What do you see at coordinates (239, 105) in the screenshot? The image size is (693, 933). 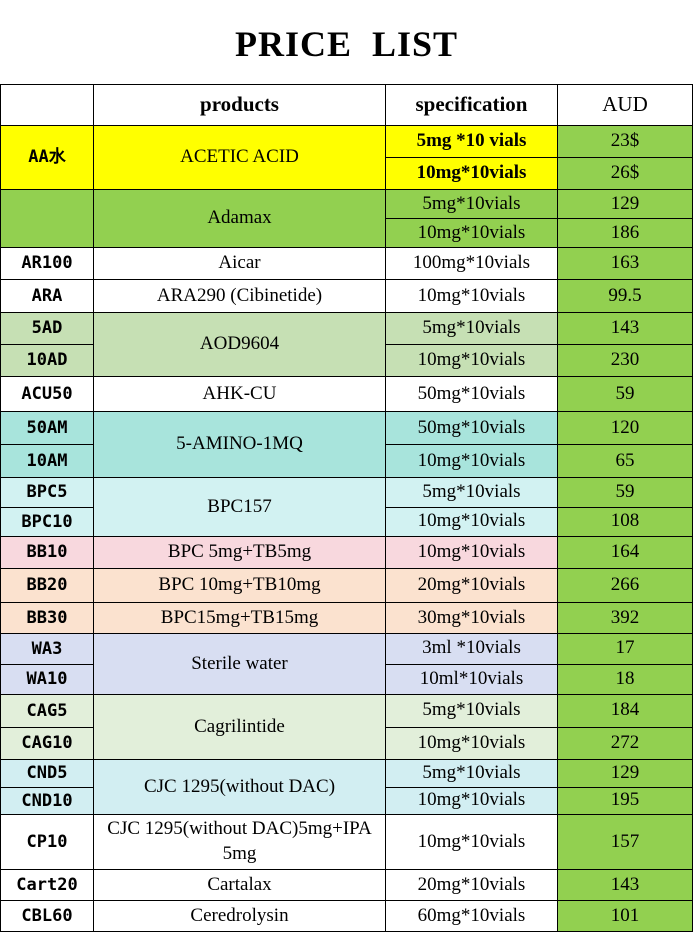 I see `column-header: products` at bounding box center [239, 105].